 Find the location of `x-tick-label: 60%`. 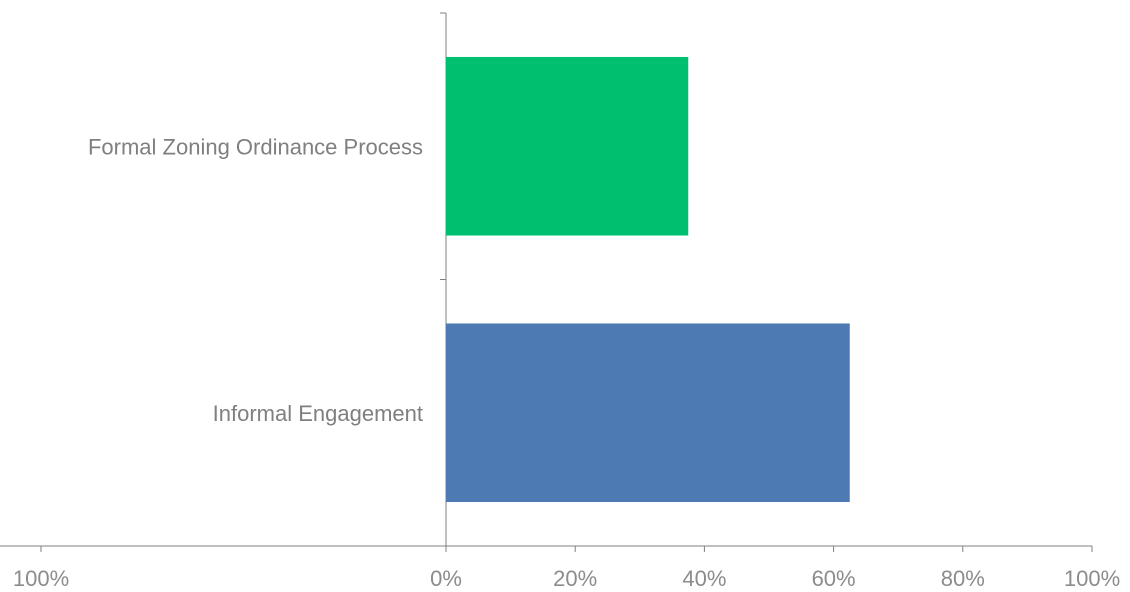

x-tick-label: 60% is located at coordinates (834, 578).